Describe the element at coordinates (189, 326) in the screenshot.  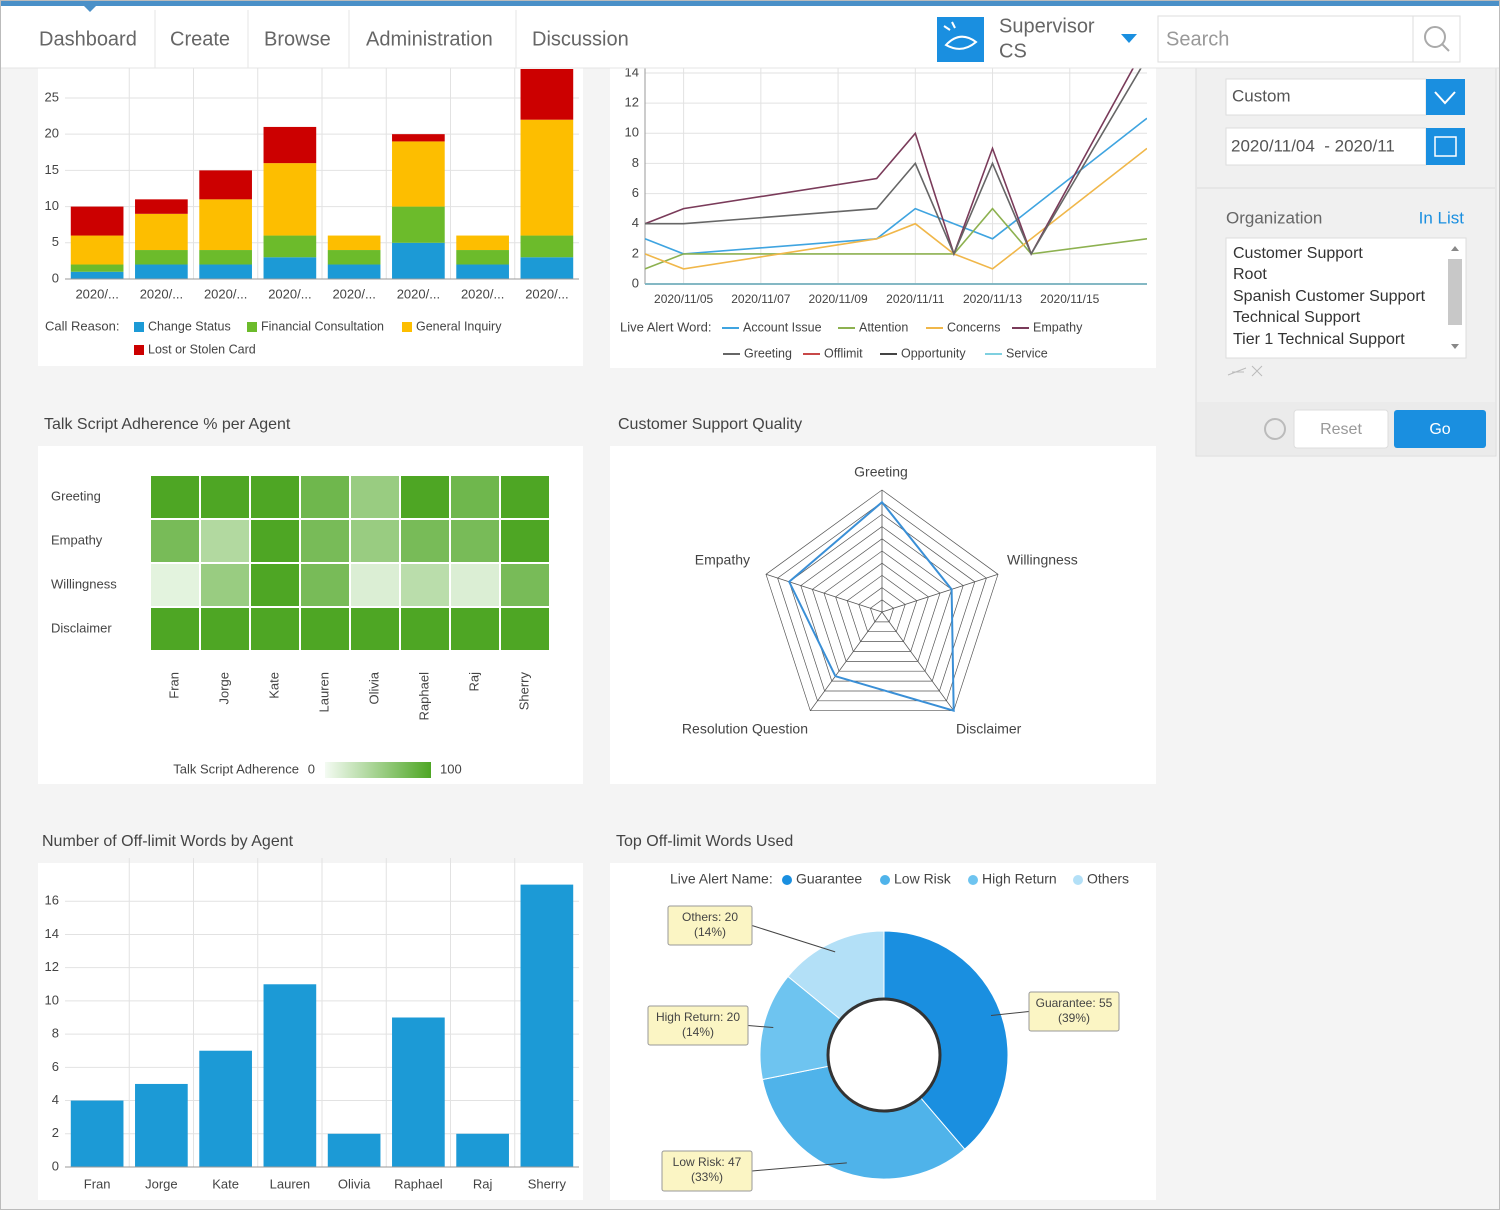
I see `legend-label: Change Status` at that location.